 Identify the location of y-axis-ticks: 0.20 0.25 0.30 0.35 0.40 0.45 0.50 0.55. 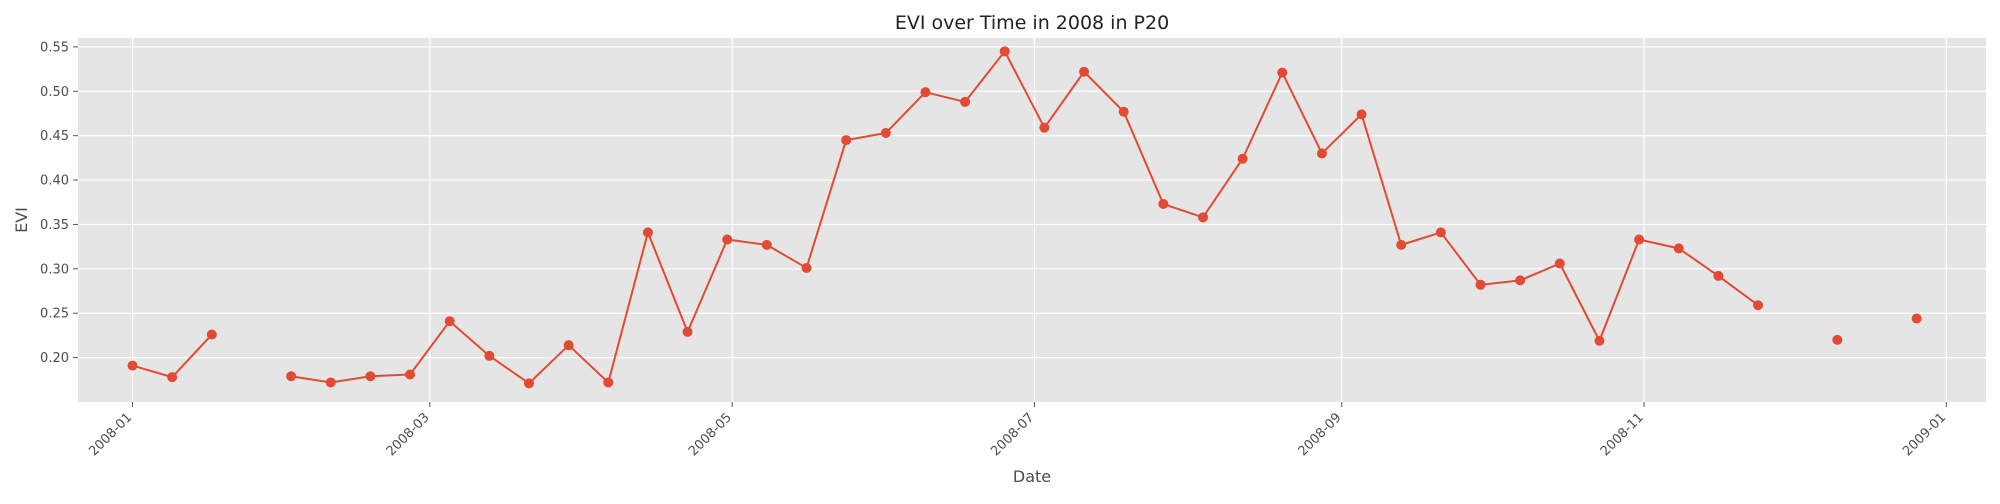
(59, 203).